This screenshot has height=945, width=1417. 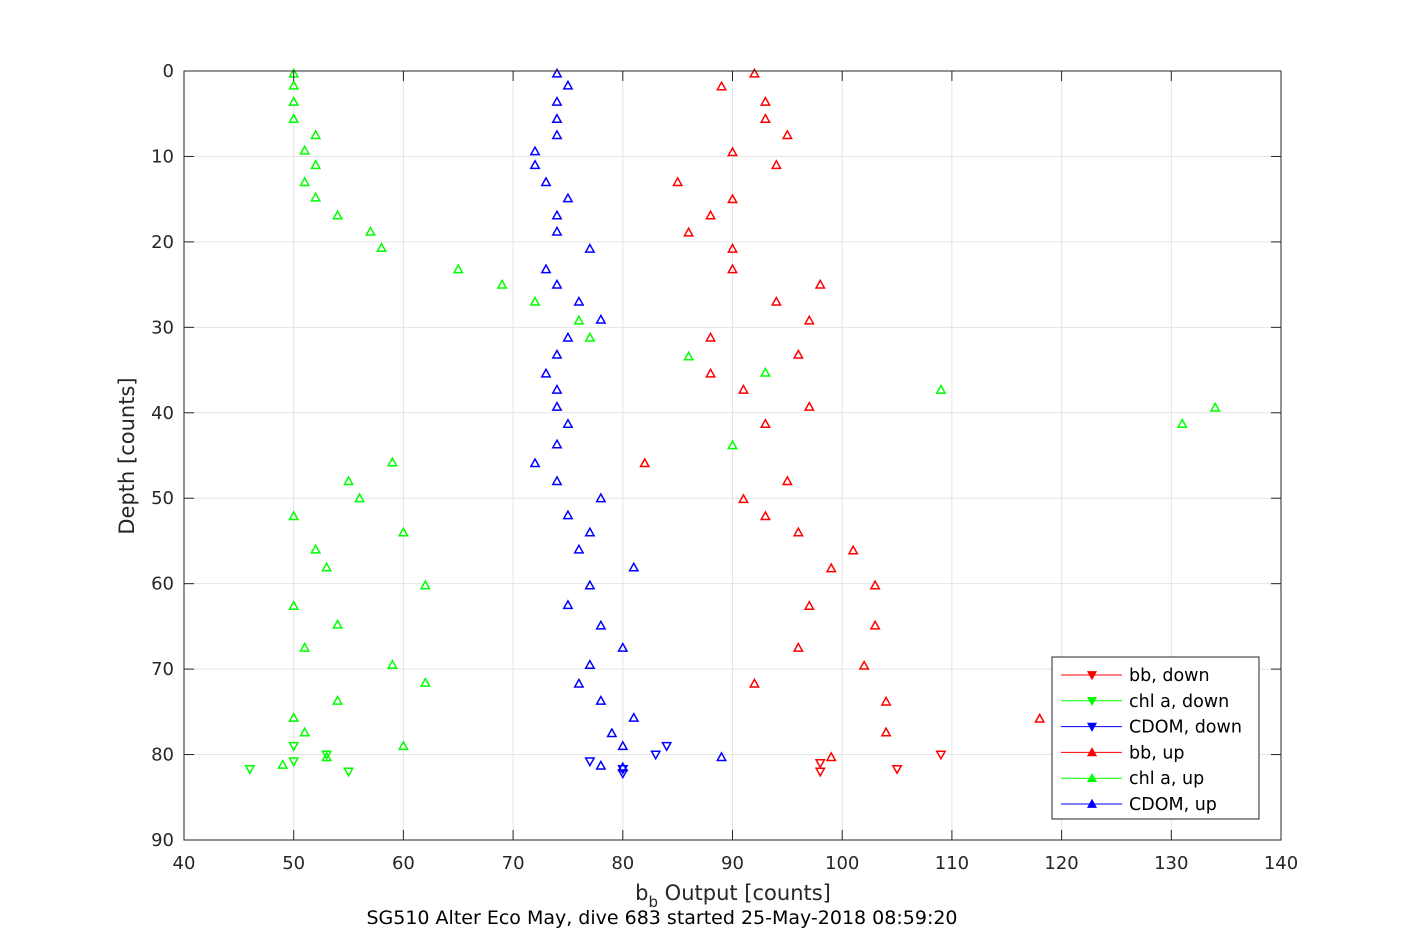 I want to click on x-axis-title: bb Output [counts], so click(x=733, y=896).